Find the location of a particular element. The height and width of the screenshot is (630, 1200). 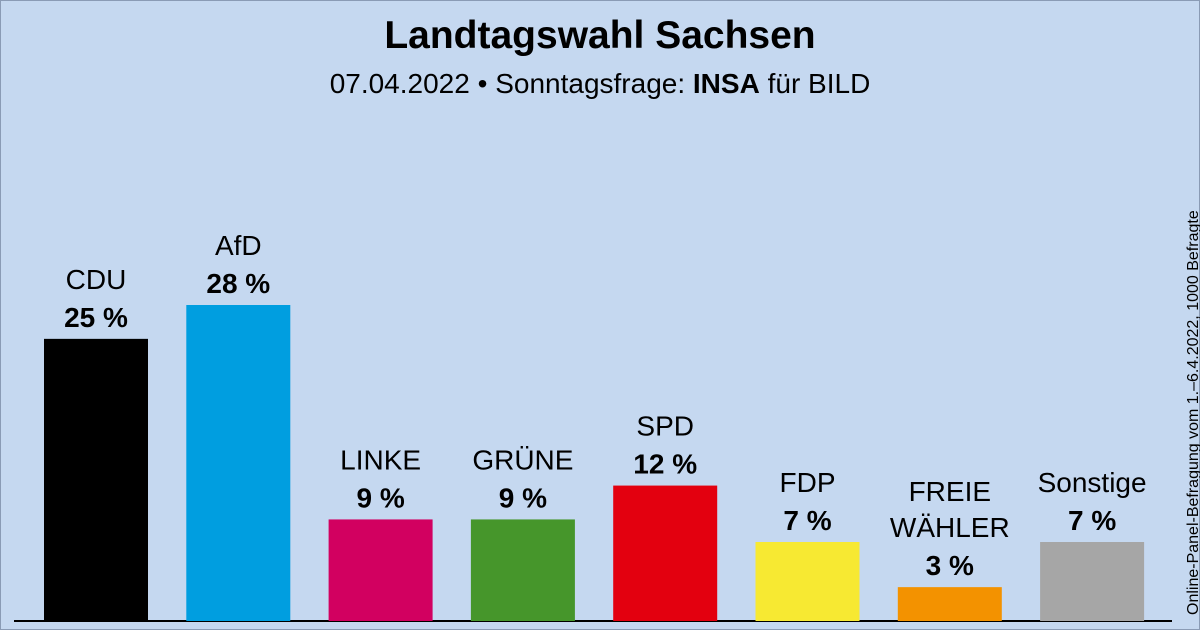

value-label-freie-waehler: 3 % is located at coordinates (950, 565).